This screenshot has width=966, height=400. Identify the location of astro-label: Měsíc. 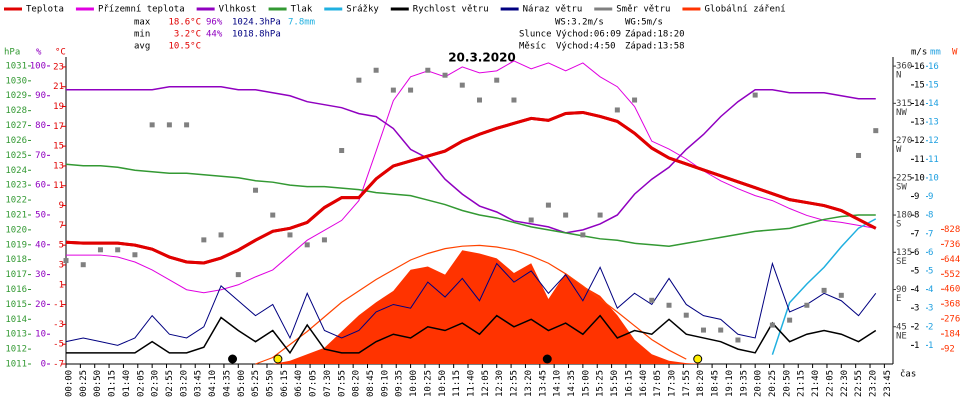
(532, 47).